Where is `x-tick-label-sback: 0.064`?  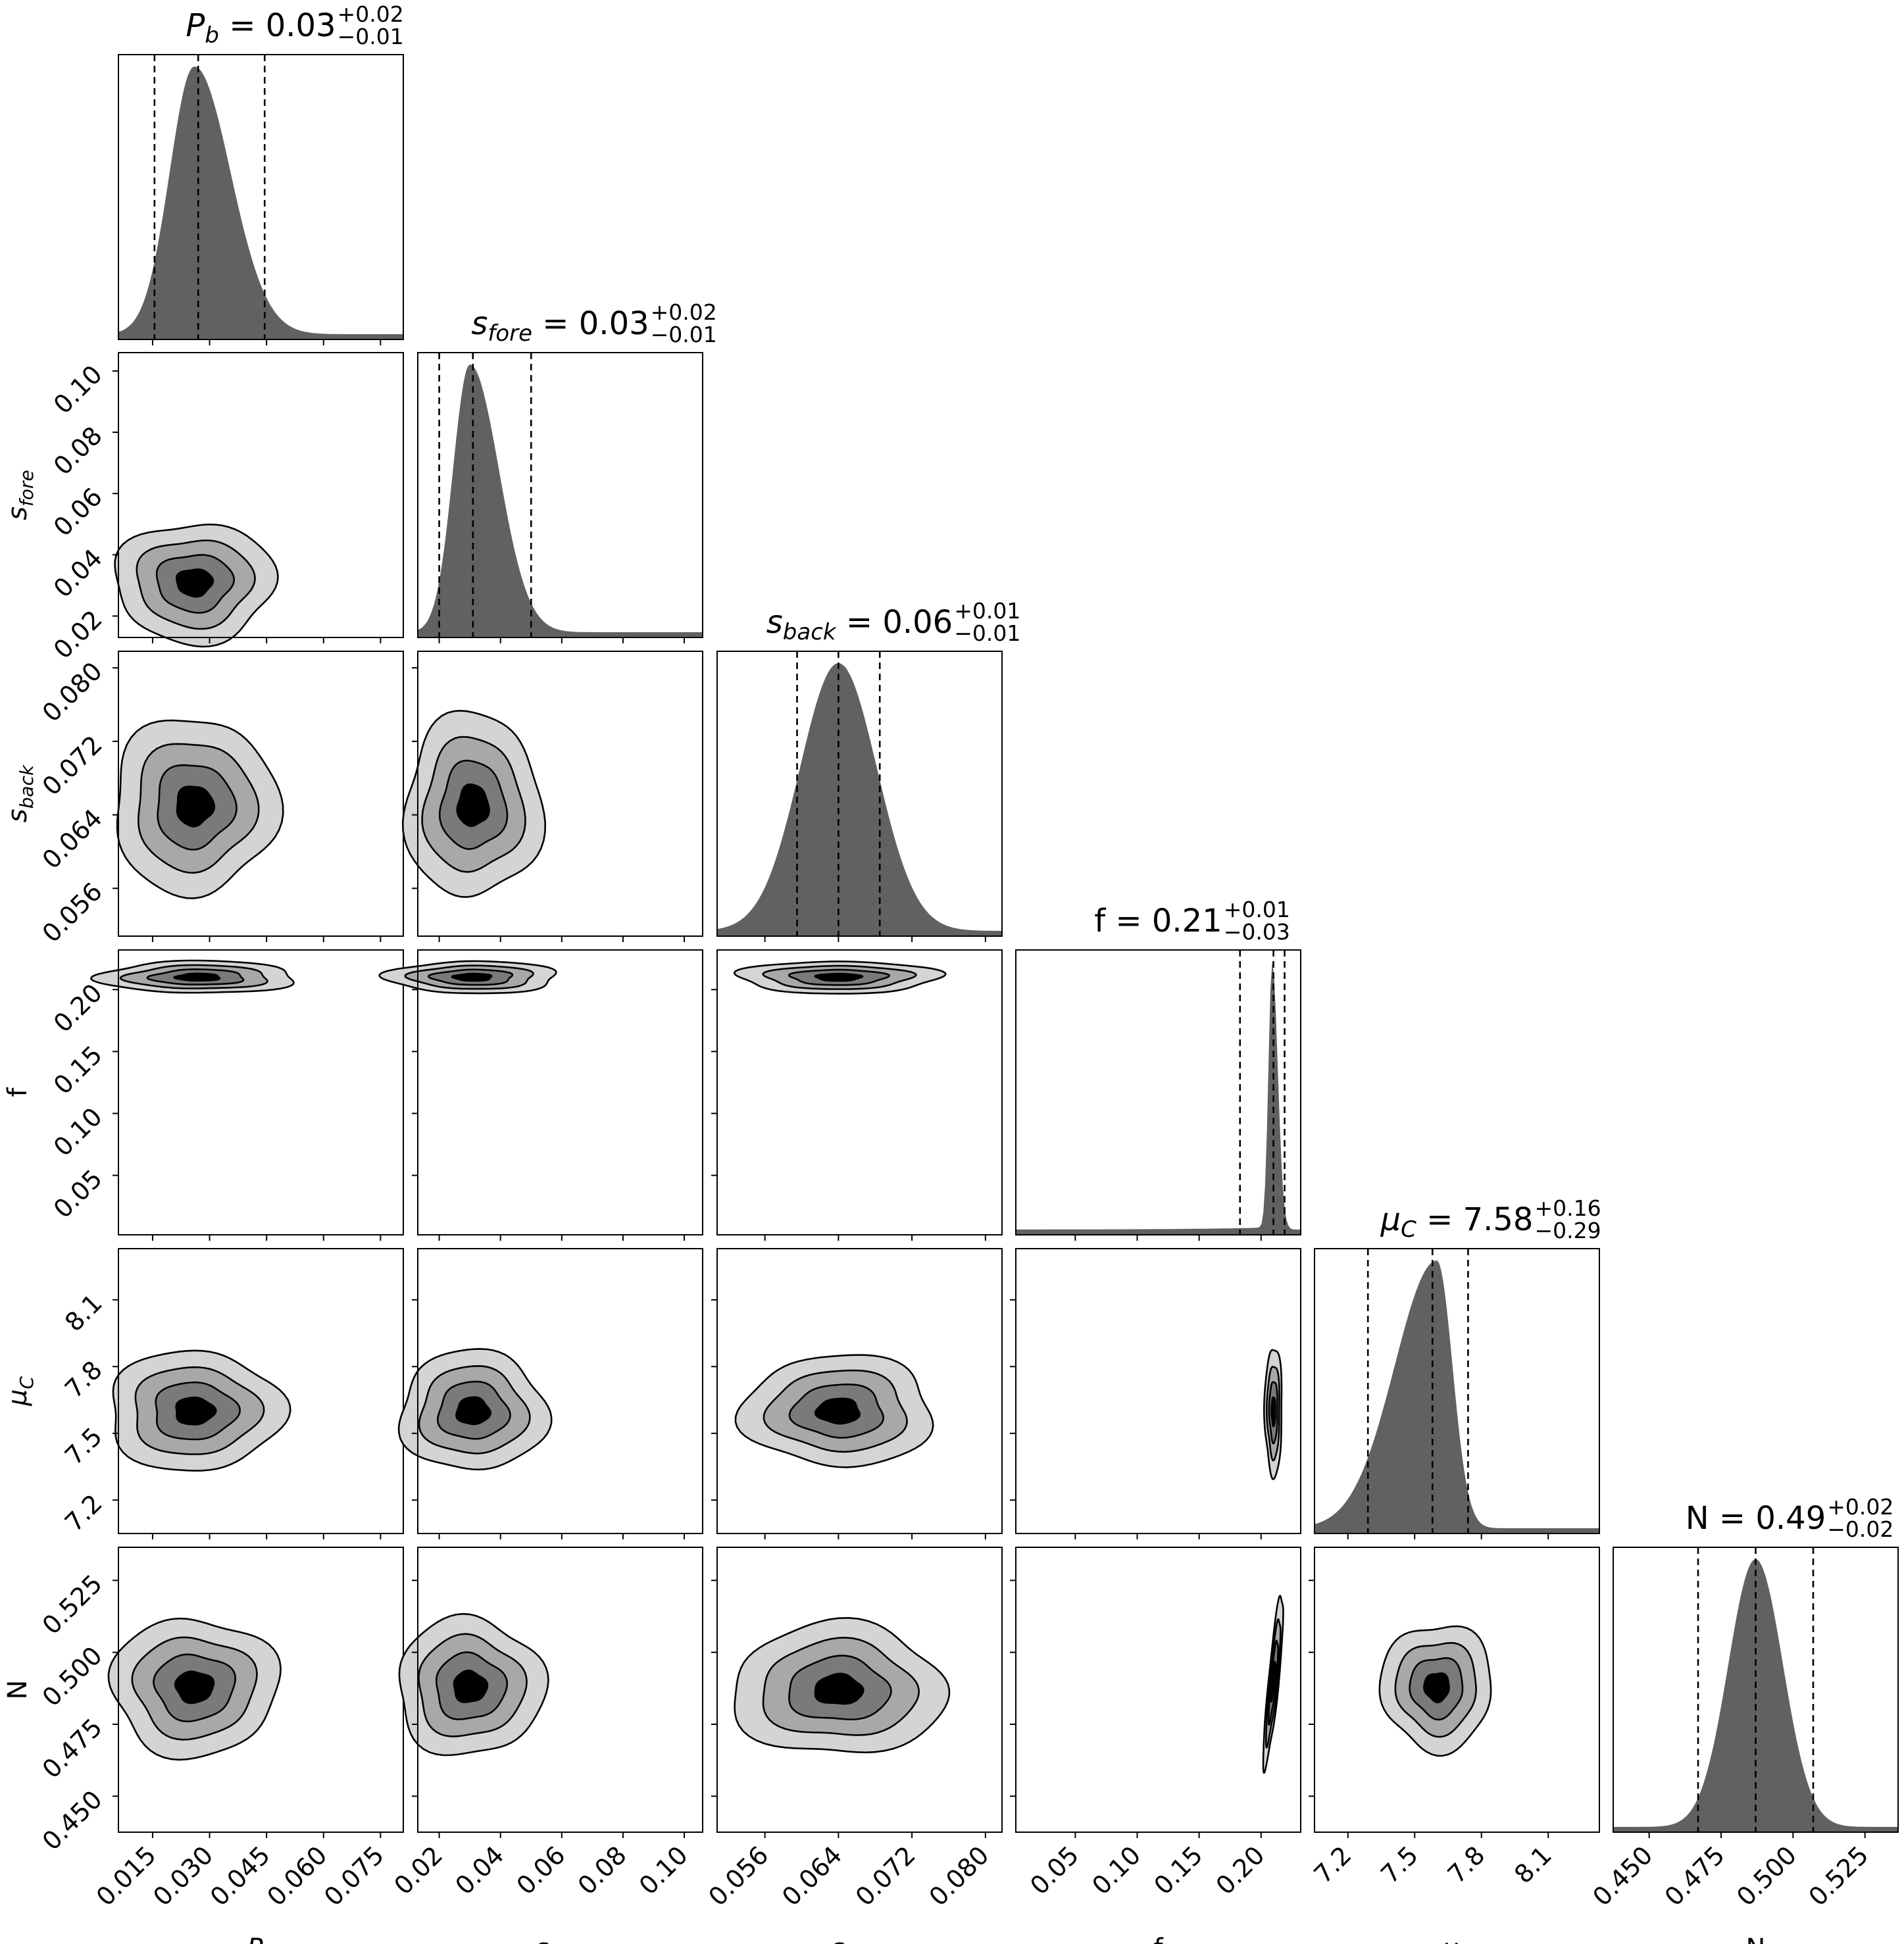
x-tick-label-sback: 0.064 is located at coordinates (811, 1876).